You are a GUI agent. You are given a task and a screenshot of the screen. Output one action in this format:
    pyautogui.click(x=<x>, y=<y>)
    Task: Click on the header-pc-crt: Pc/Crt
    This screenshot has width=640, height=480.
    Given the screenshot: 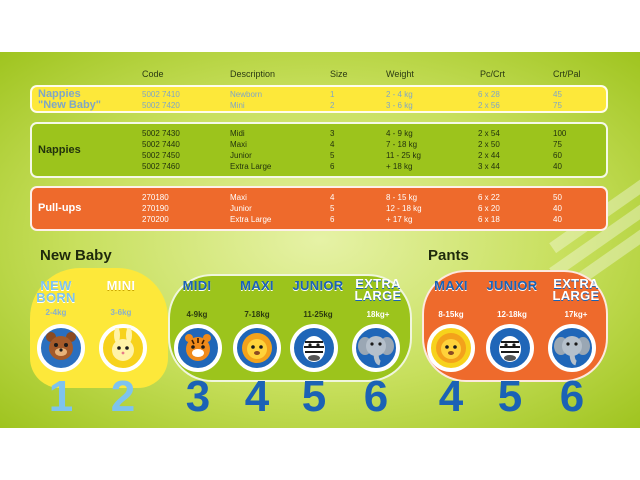 What is the action you would take?
    pyautogui.click(x=493, y=74)
    